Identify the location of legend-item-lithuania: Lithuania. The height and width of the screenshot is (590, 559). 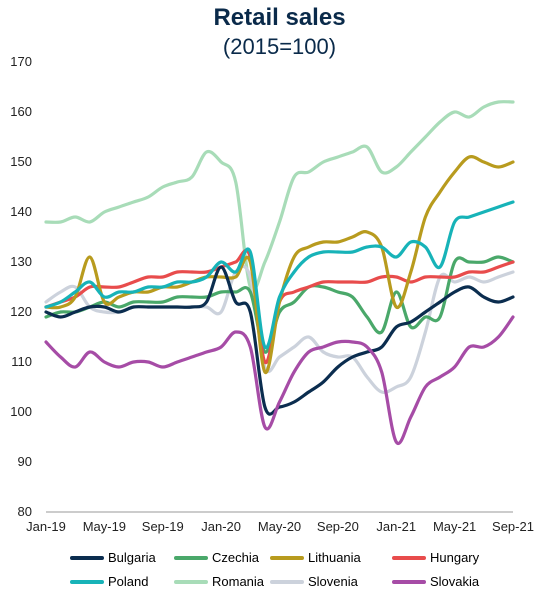
(315, 557).